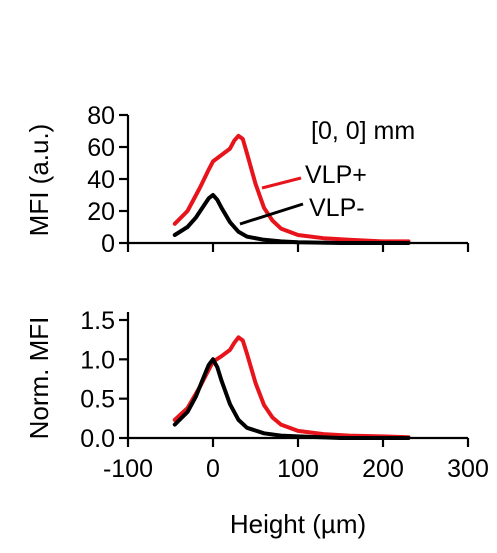 The width and height of the screenshot is (497, 553). I want to click on bottom-y-tick-label: 1.0, so click(97, 360).